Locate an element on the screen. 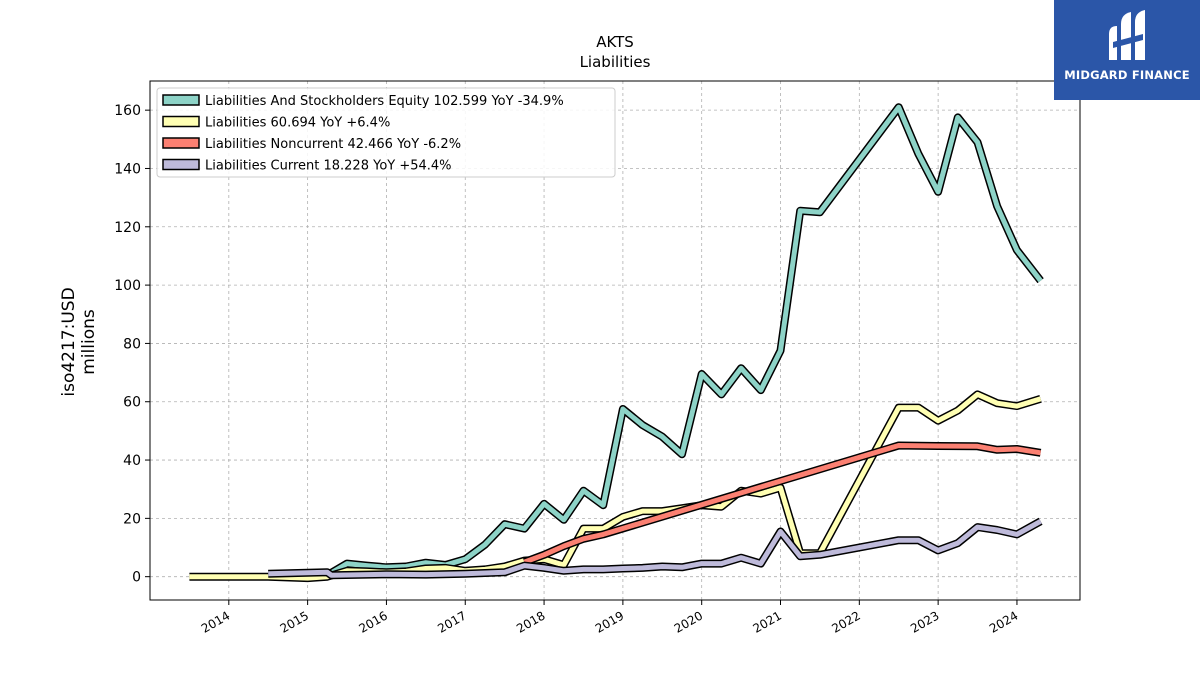  y-axis-label: iso4217:USDmillions is located at coordinates (79, 341).